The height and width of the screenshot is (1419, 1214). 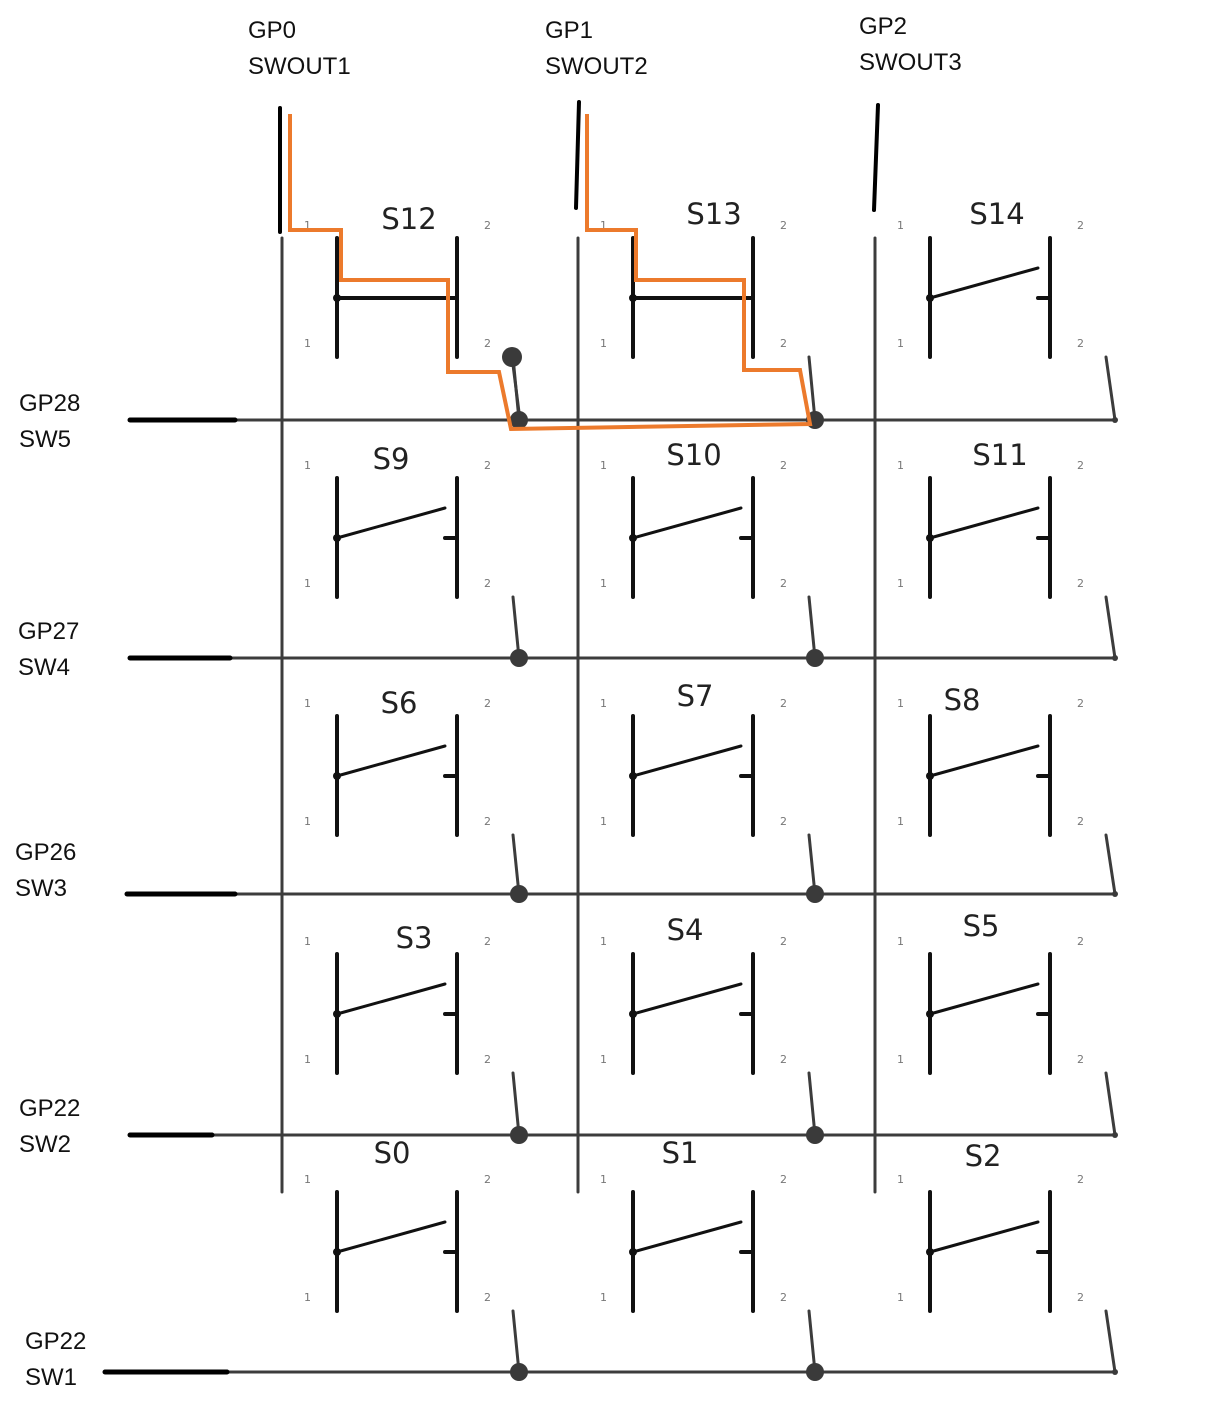 I want to click on switch-s2-pin-label-1a: 1, so click(x=900, y=1179).